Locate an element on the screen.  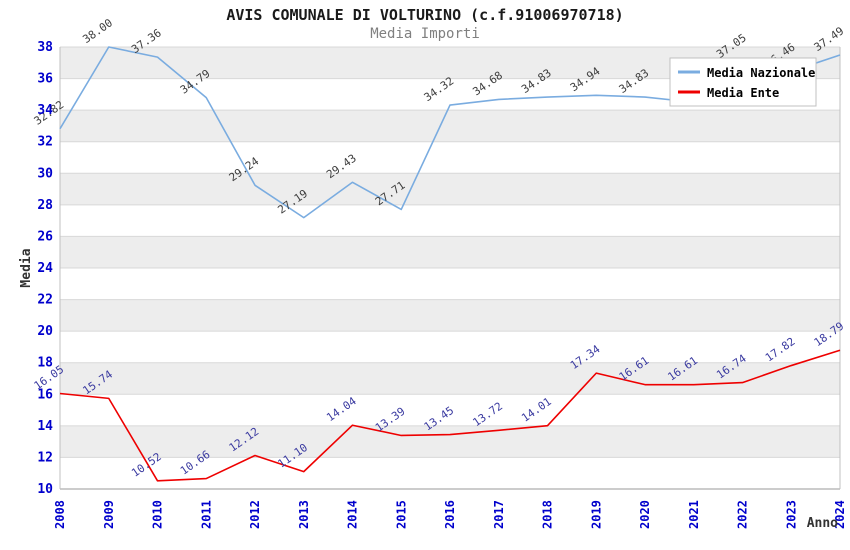
x-tick-label: 2018 is located at coordinates (548, 514).